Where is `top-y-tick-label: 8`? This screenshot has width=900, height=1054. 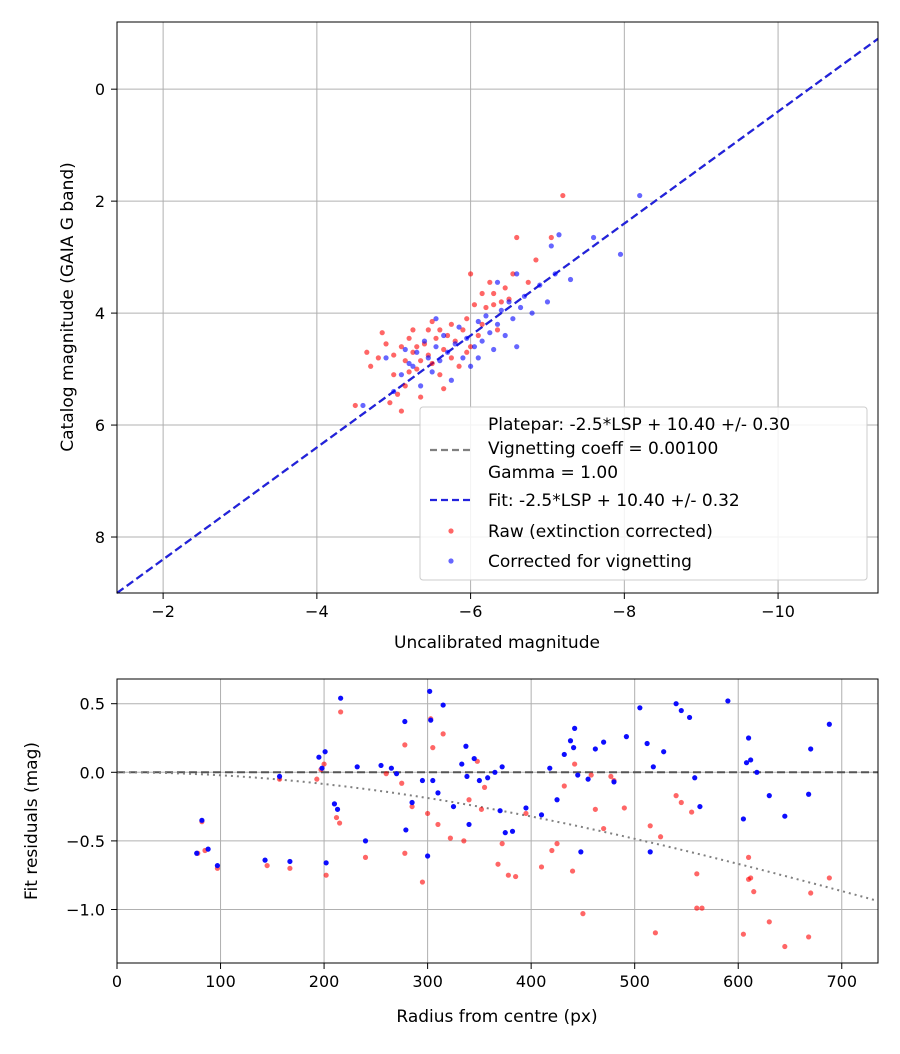 top-y-tick-label: 8 is located at coordinates (100, 537).